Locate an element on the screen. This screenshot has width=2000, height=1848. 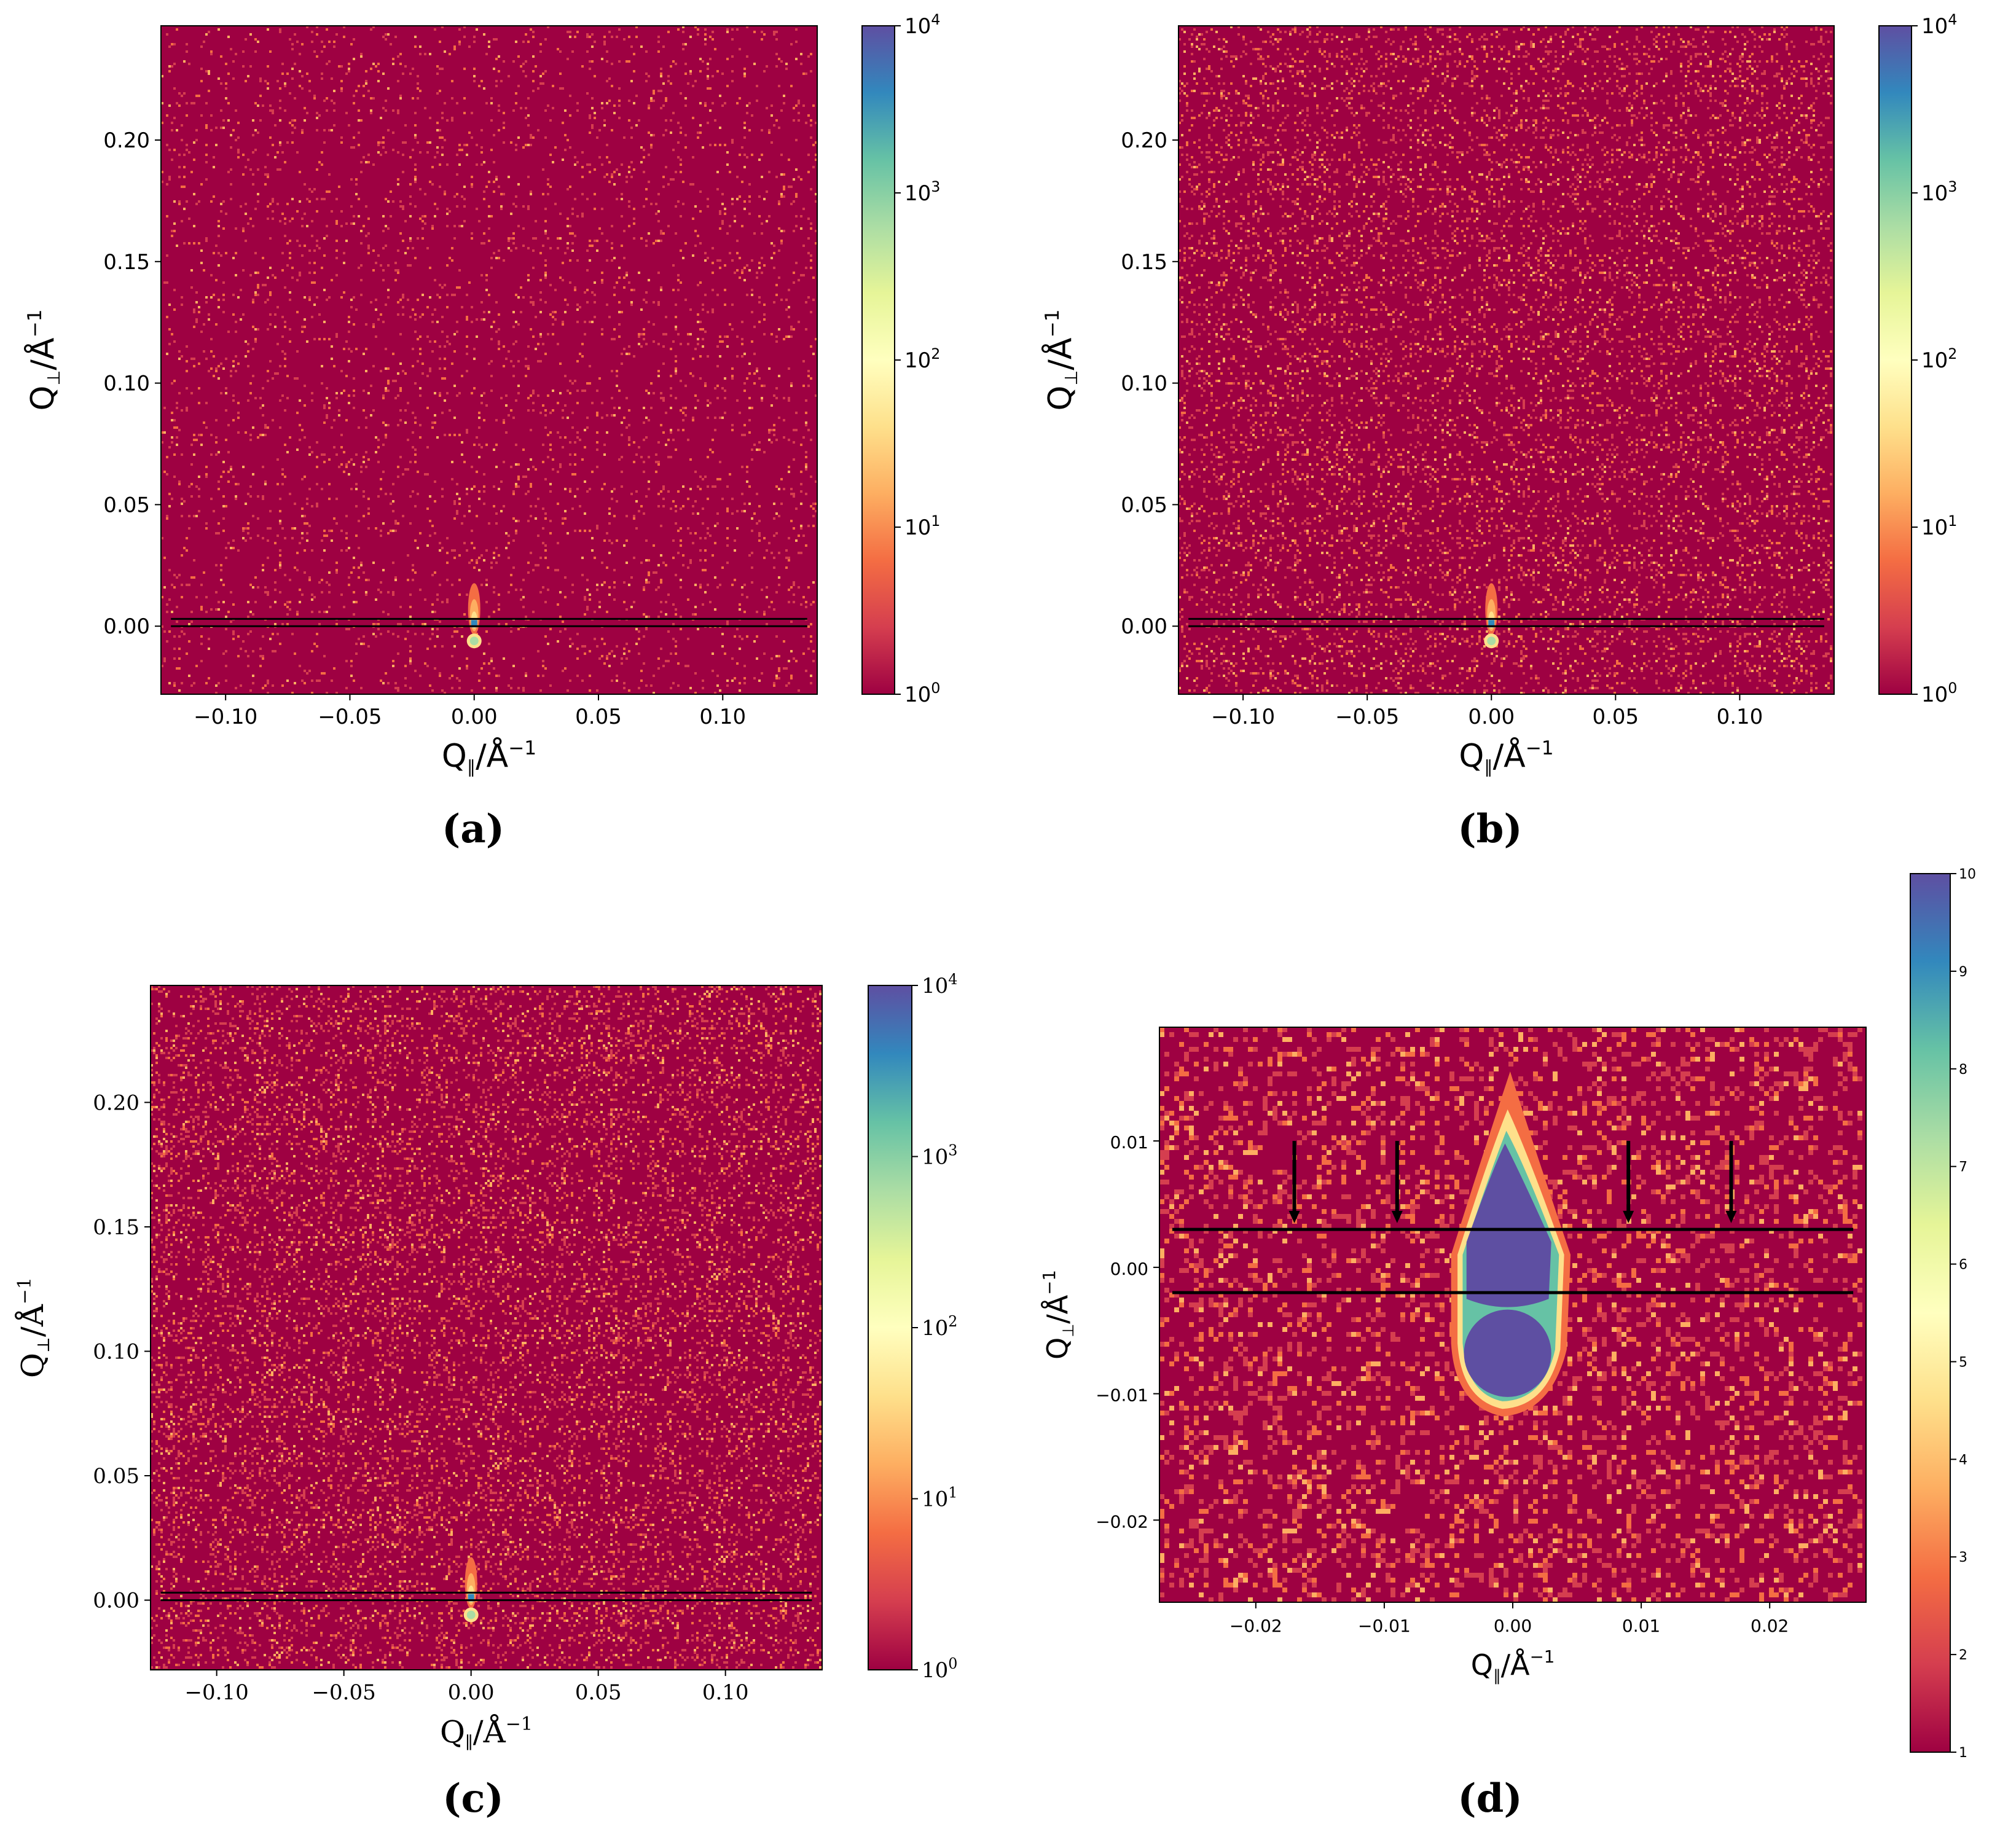
colorbar-tick-label: 4 is located at coordinates (1963, 1460).